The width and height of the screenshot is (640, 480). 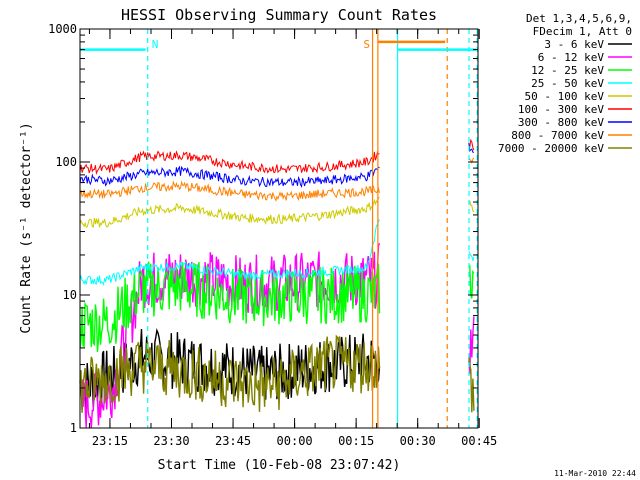 I want to click on legend-header-0: Det 1,3,4,5,6,9,, so click(x=579, y=18).